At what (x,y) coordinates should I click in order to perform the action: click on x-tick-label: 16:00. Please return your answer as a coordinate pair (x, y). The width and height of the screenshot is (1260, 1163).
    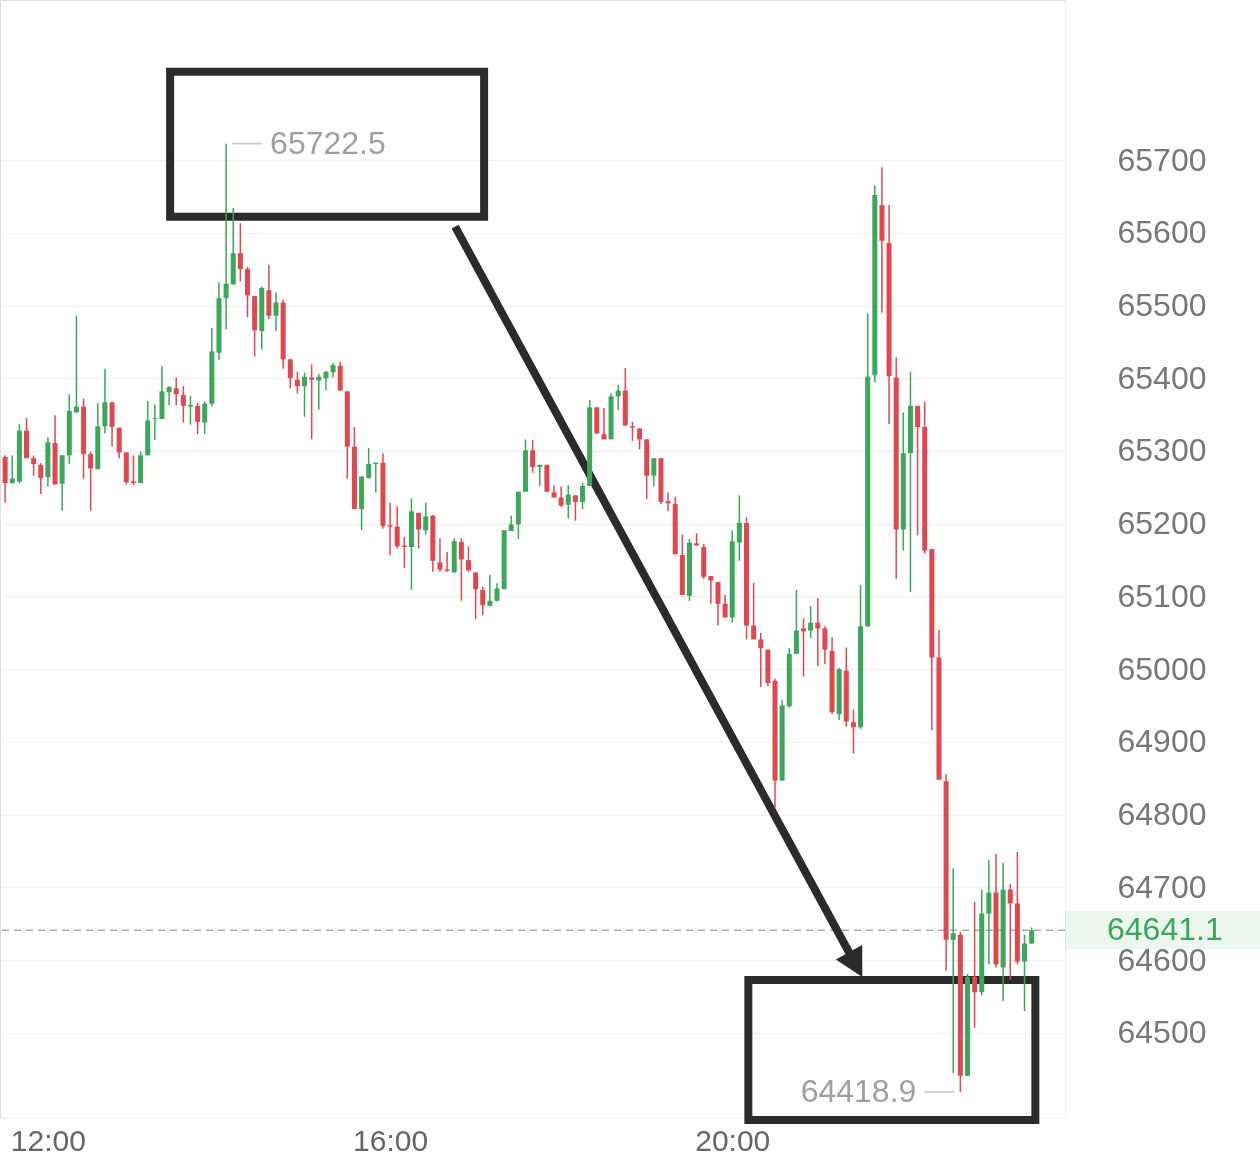
    Looking at the image, I should click on (391, 1140).